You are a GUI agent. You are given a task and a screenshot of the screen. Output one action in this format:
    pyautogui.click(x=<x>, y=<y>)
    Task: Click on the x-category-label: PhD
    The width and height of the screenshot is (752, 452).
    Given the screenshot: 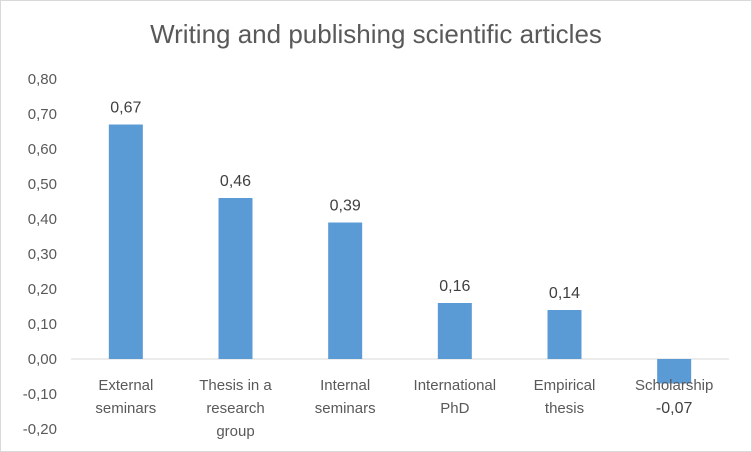 What is the action you would take?
    pyautogui.click(x=454, y=408)
    